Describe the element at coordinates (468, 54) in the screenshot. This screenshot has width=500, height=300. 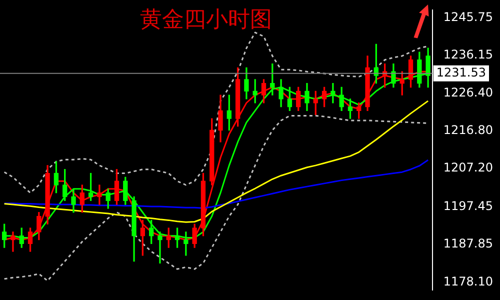
I see `y-tick-label: 1236.15` at that location.